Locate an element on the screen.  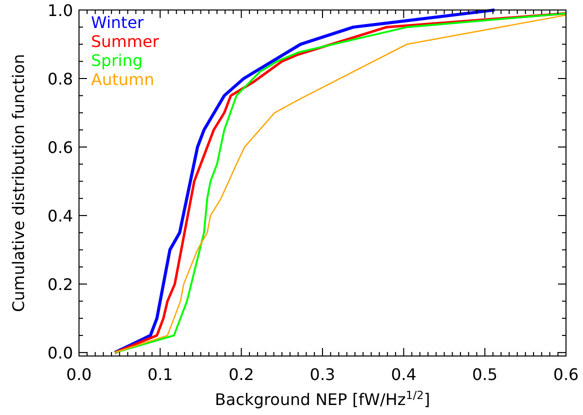
text: Spring is located at coordinates (117, 60).